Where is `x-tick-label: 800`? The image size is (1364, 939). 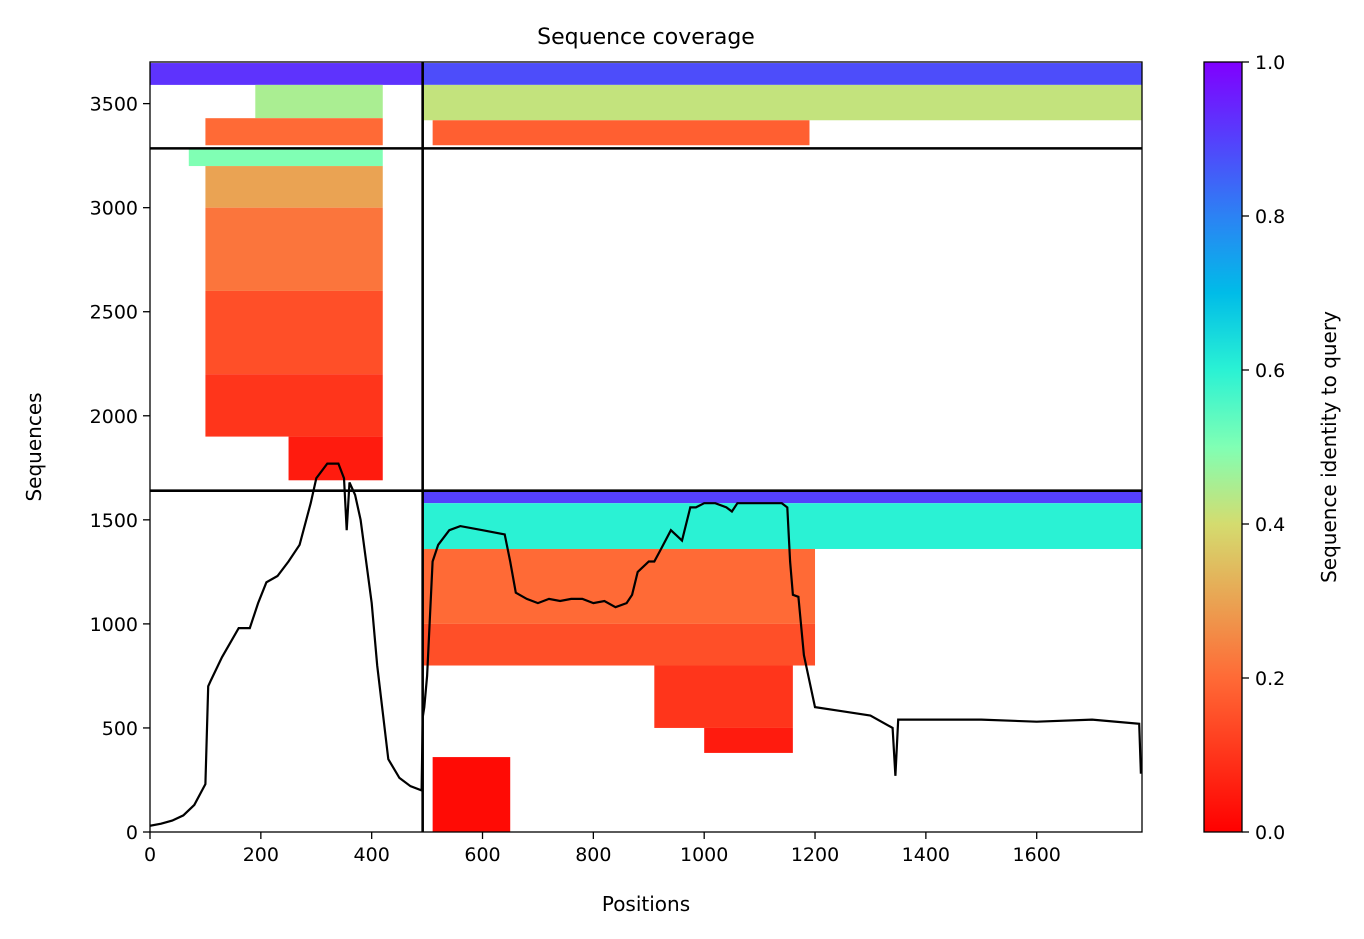 x-tick-label: 800 is located at coordinates (593, 855).